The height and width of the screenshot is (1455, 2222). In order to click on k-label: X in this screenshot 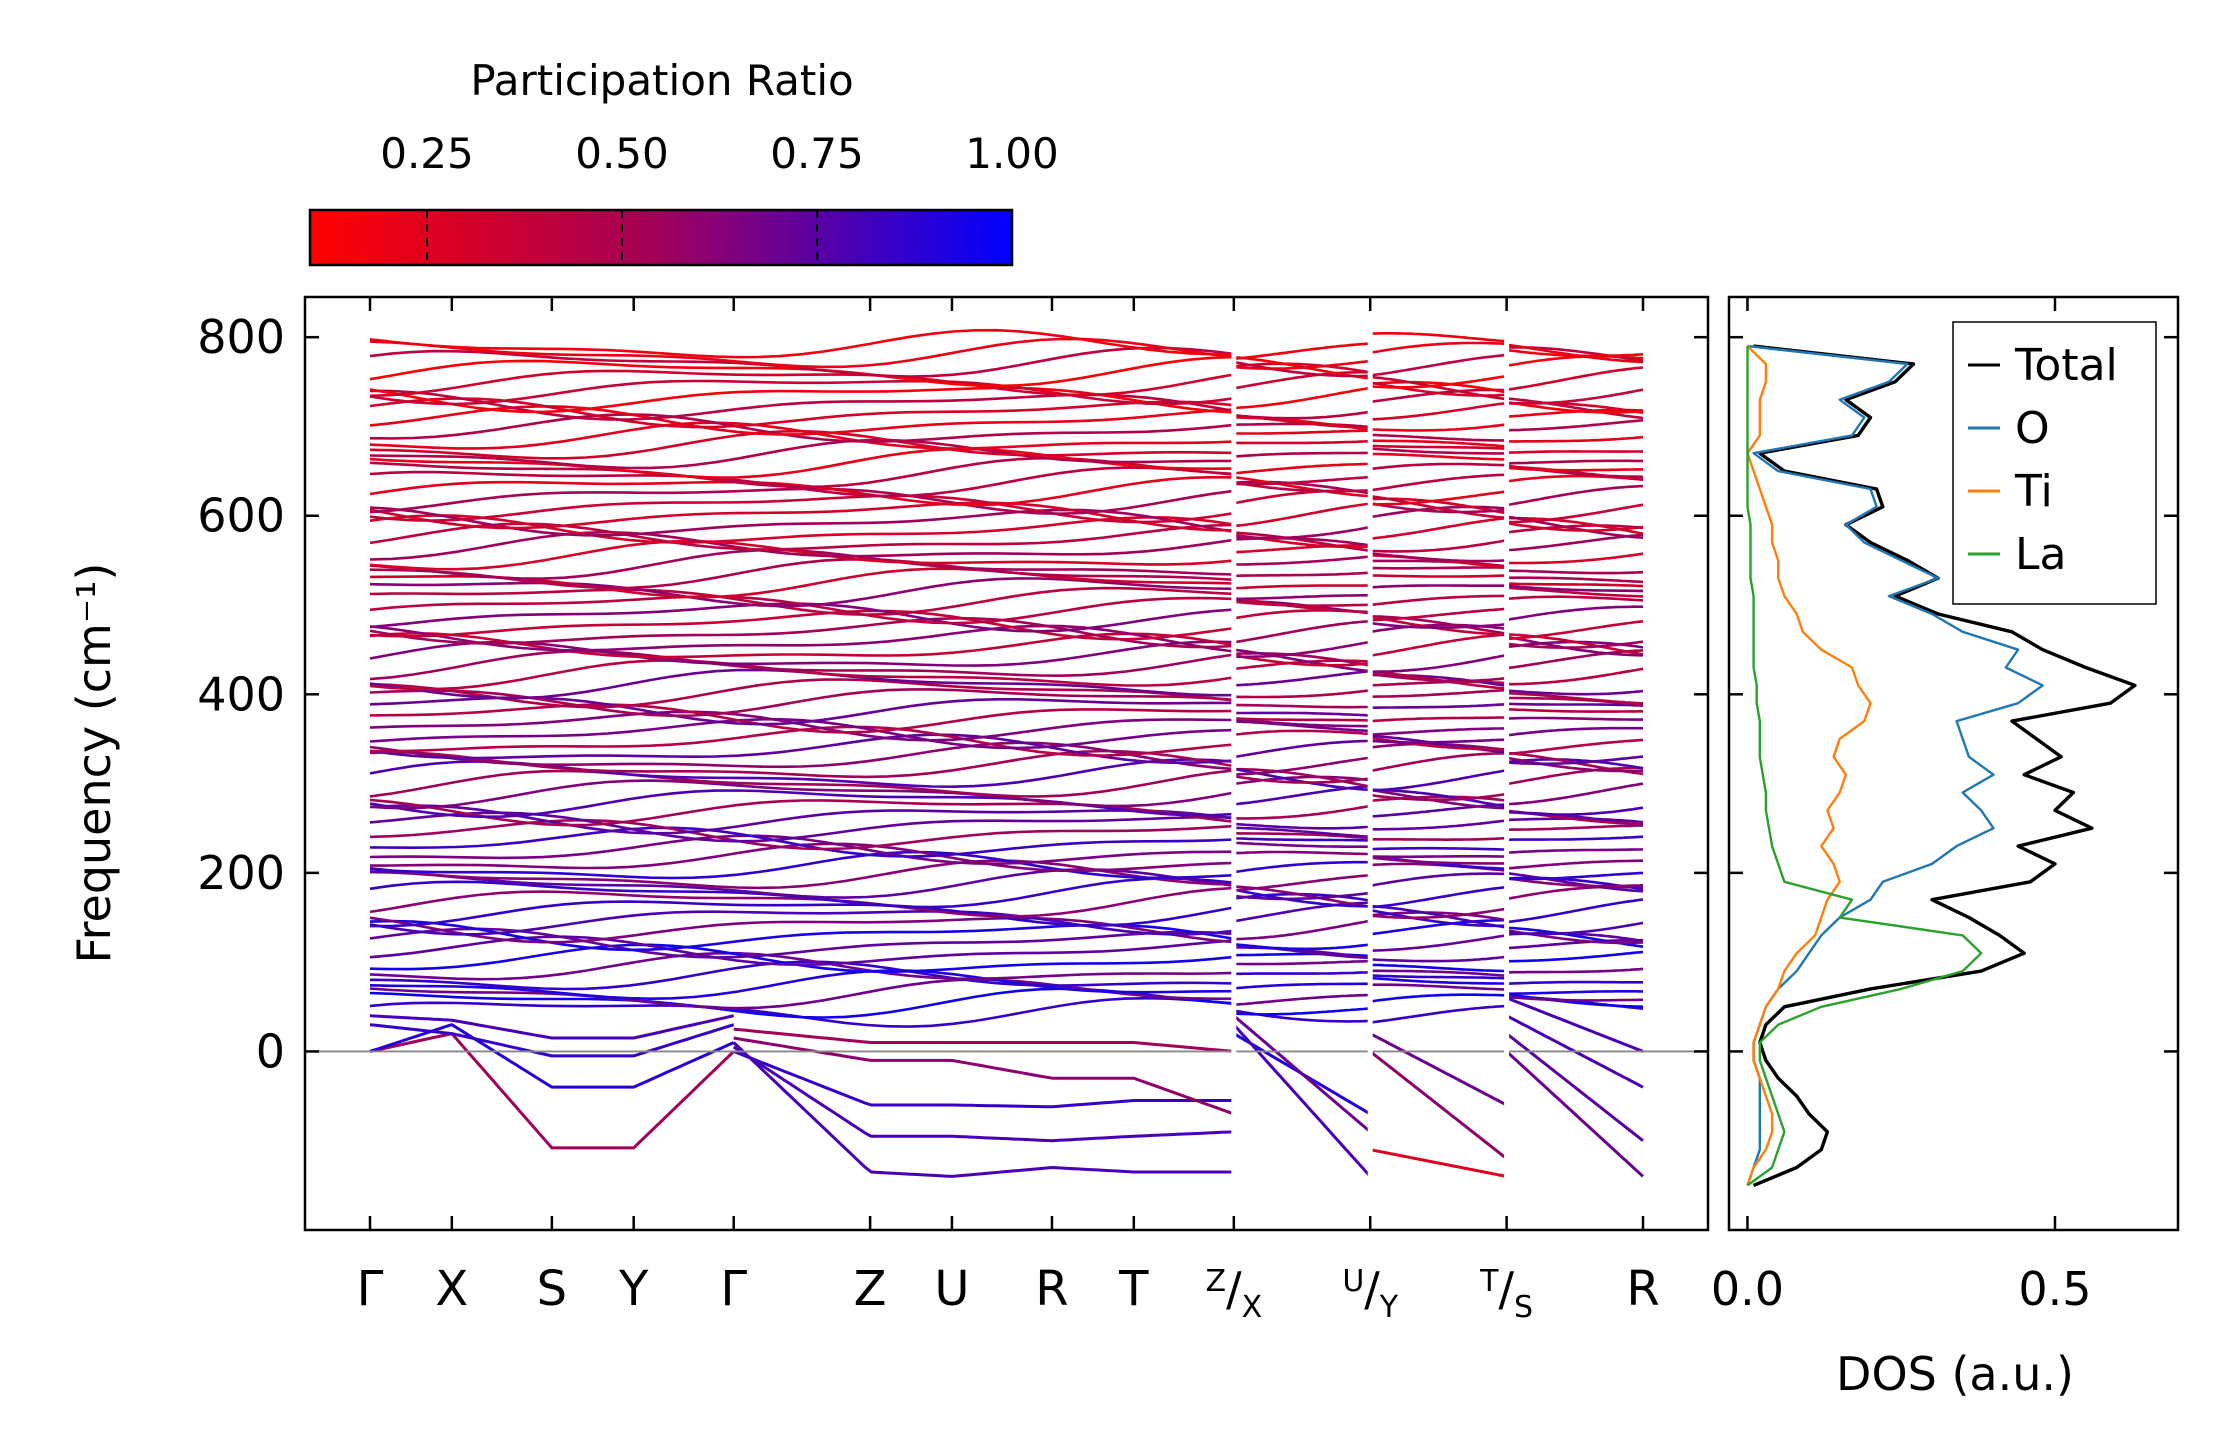, I will do `click(451, 1289)`.